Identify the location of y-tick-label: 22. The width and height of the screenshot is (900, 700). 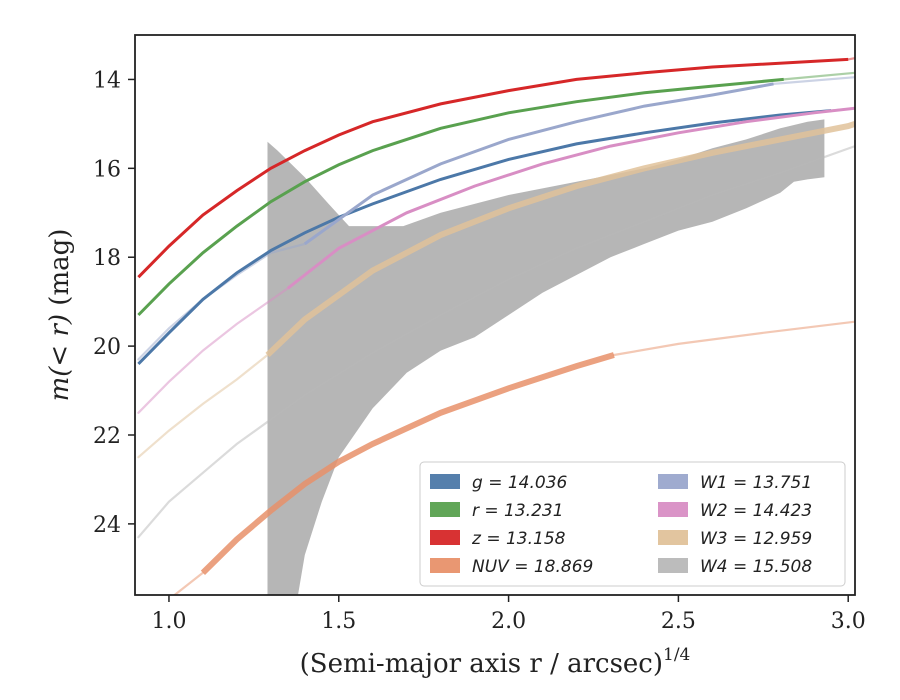
(107, 436).